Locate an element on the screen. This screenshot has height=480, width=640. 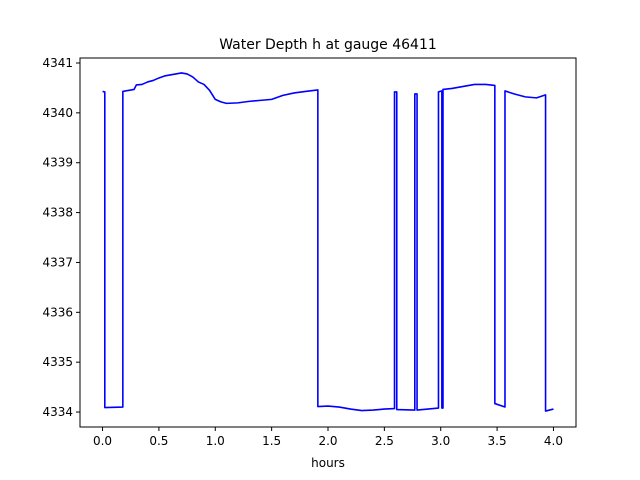
y-axis: 4334 4335 4336 4337 4338 4339 4340 4341 is located at coordinates (61, 237).